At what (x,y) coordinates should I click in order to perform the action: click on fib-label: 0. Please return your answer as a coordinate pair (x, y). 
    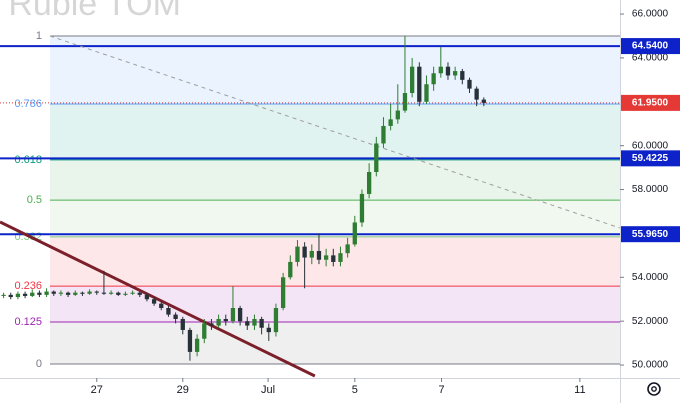
    Looking at the image, I should click on (39, 364).